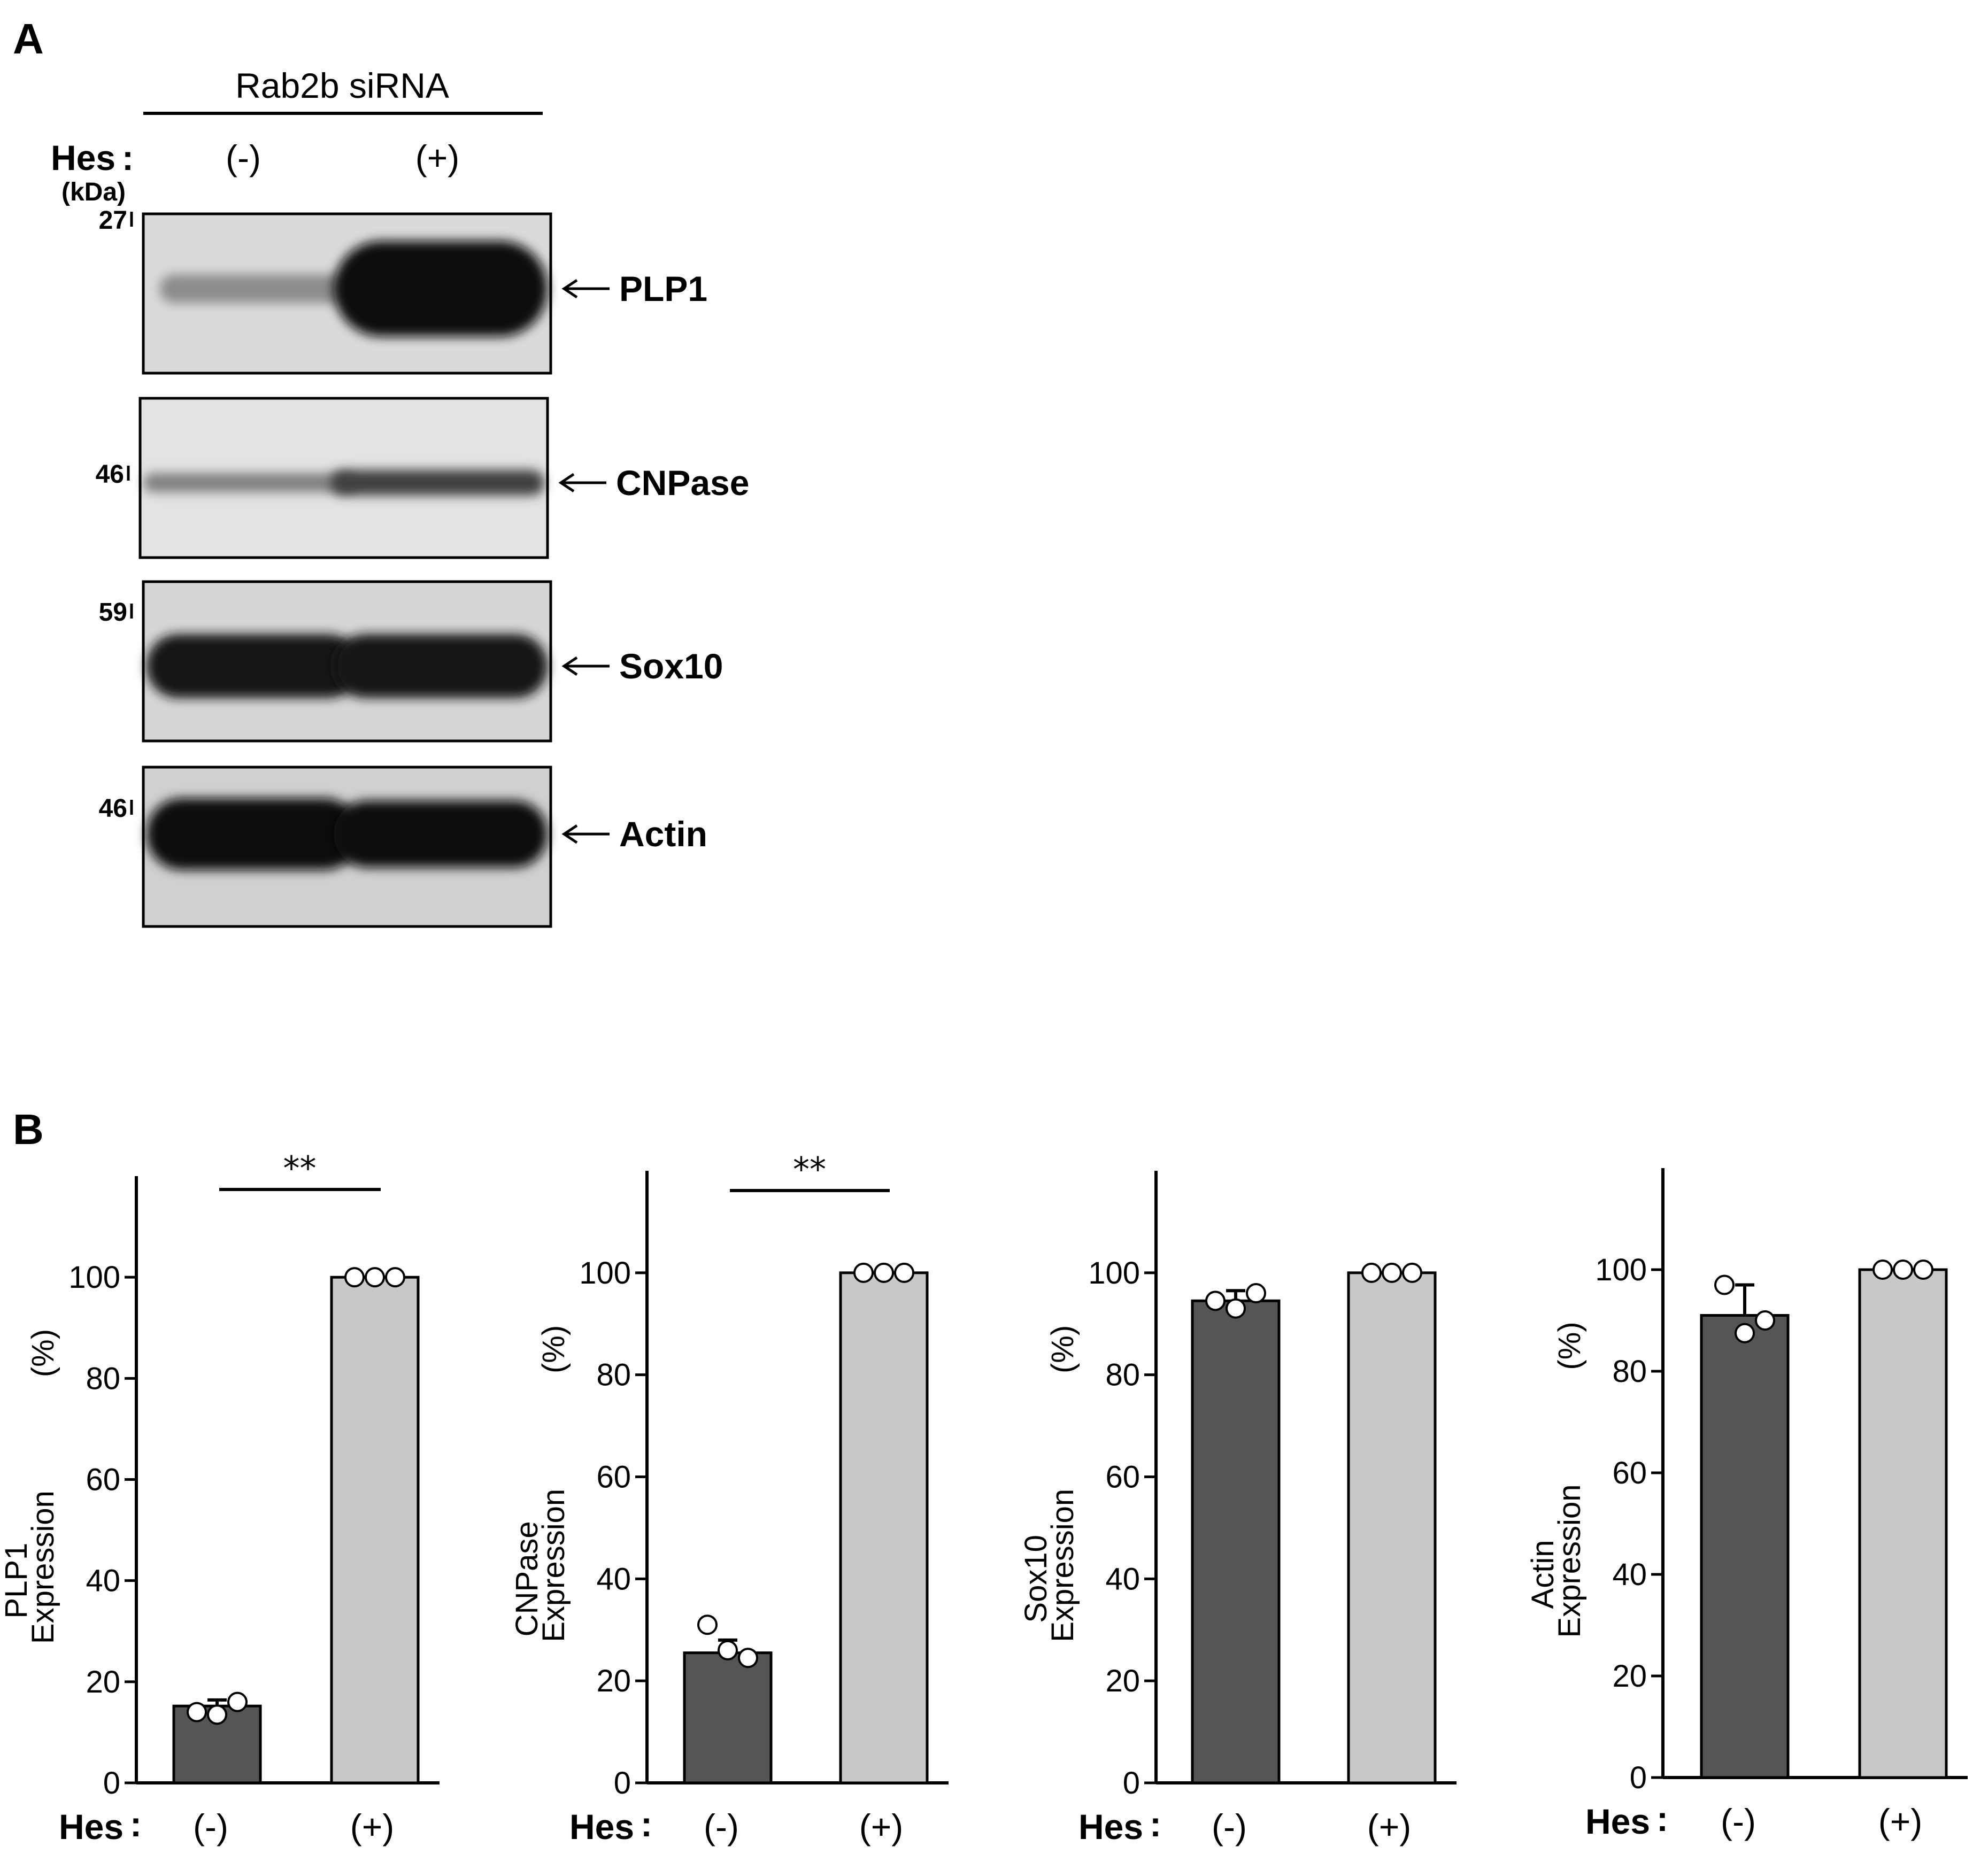 This screenshot has width=1988, height=1862. What do you see at coordinates (1542, 1574) in the screenshot?
I see `y-axis-title-protein: Actin` at bounding box center [1542, 1574].